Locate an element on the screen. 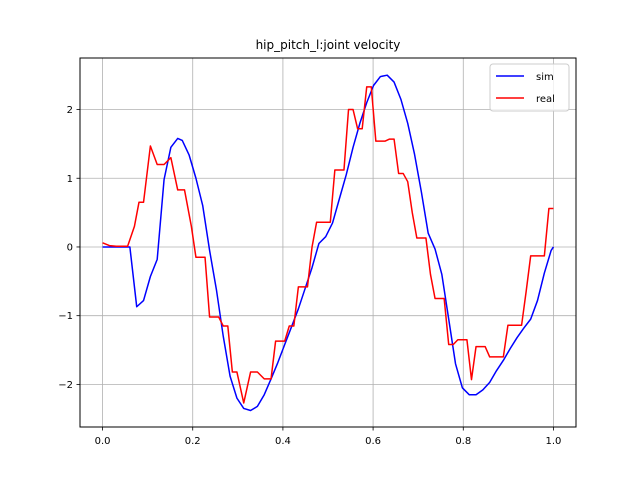 The image size is (640, 480). legend-label-sim: sim is located at coordinates (545, 77).